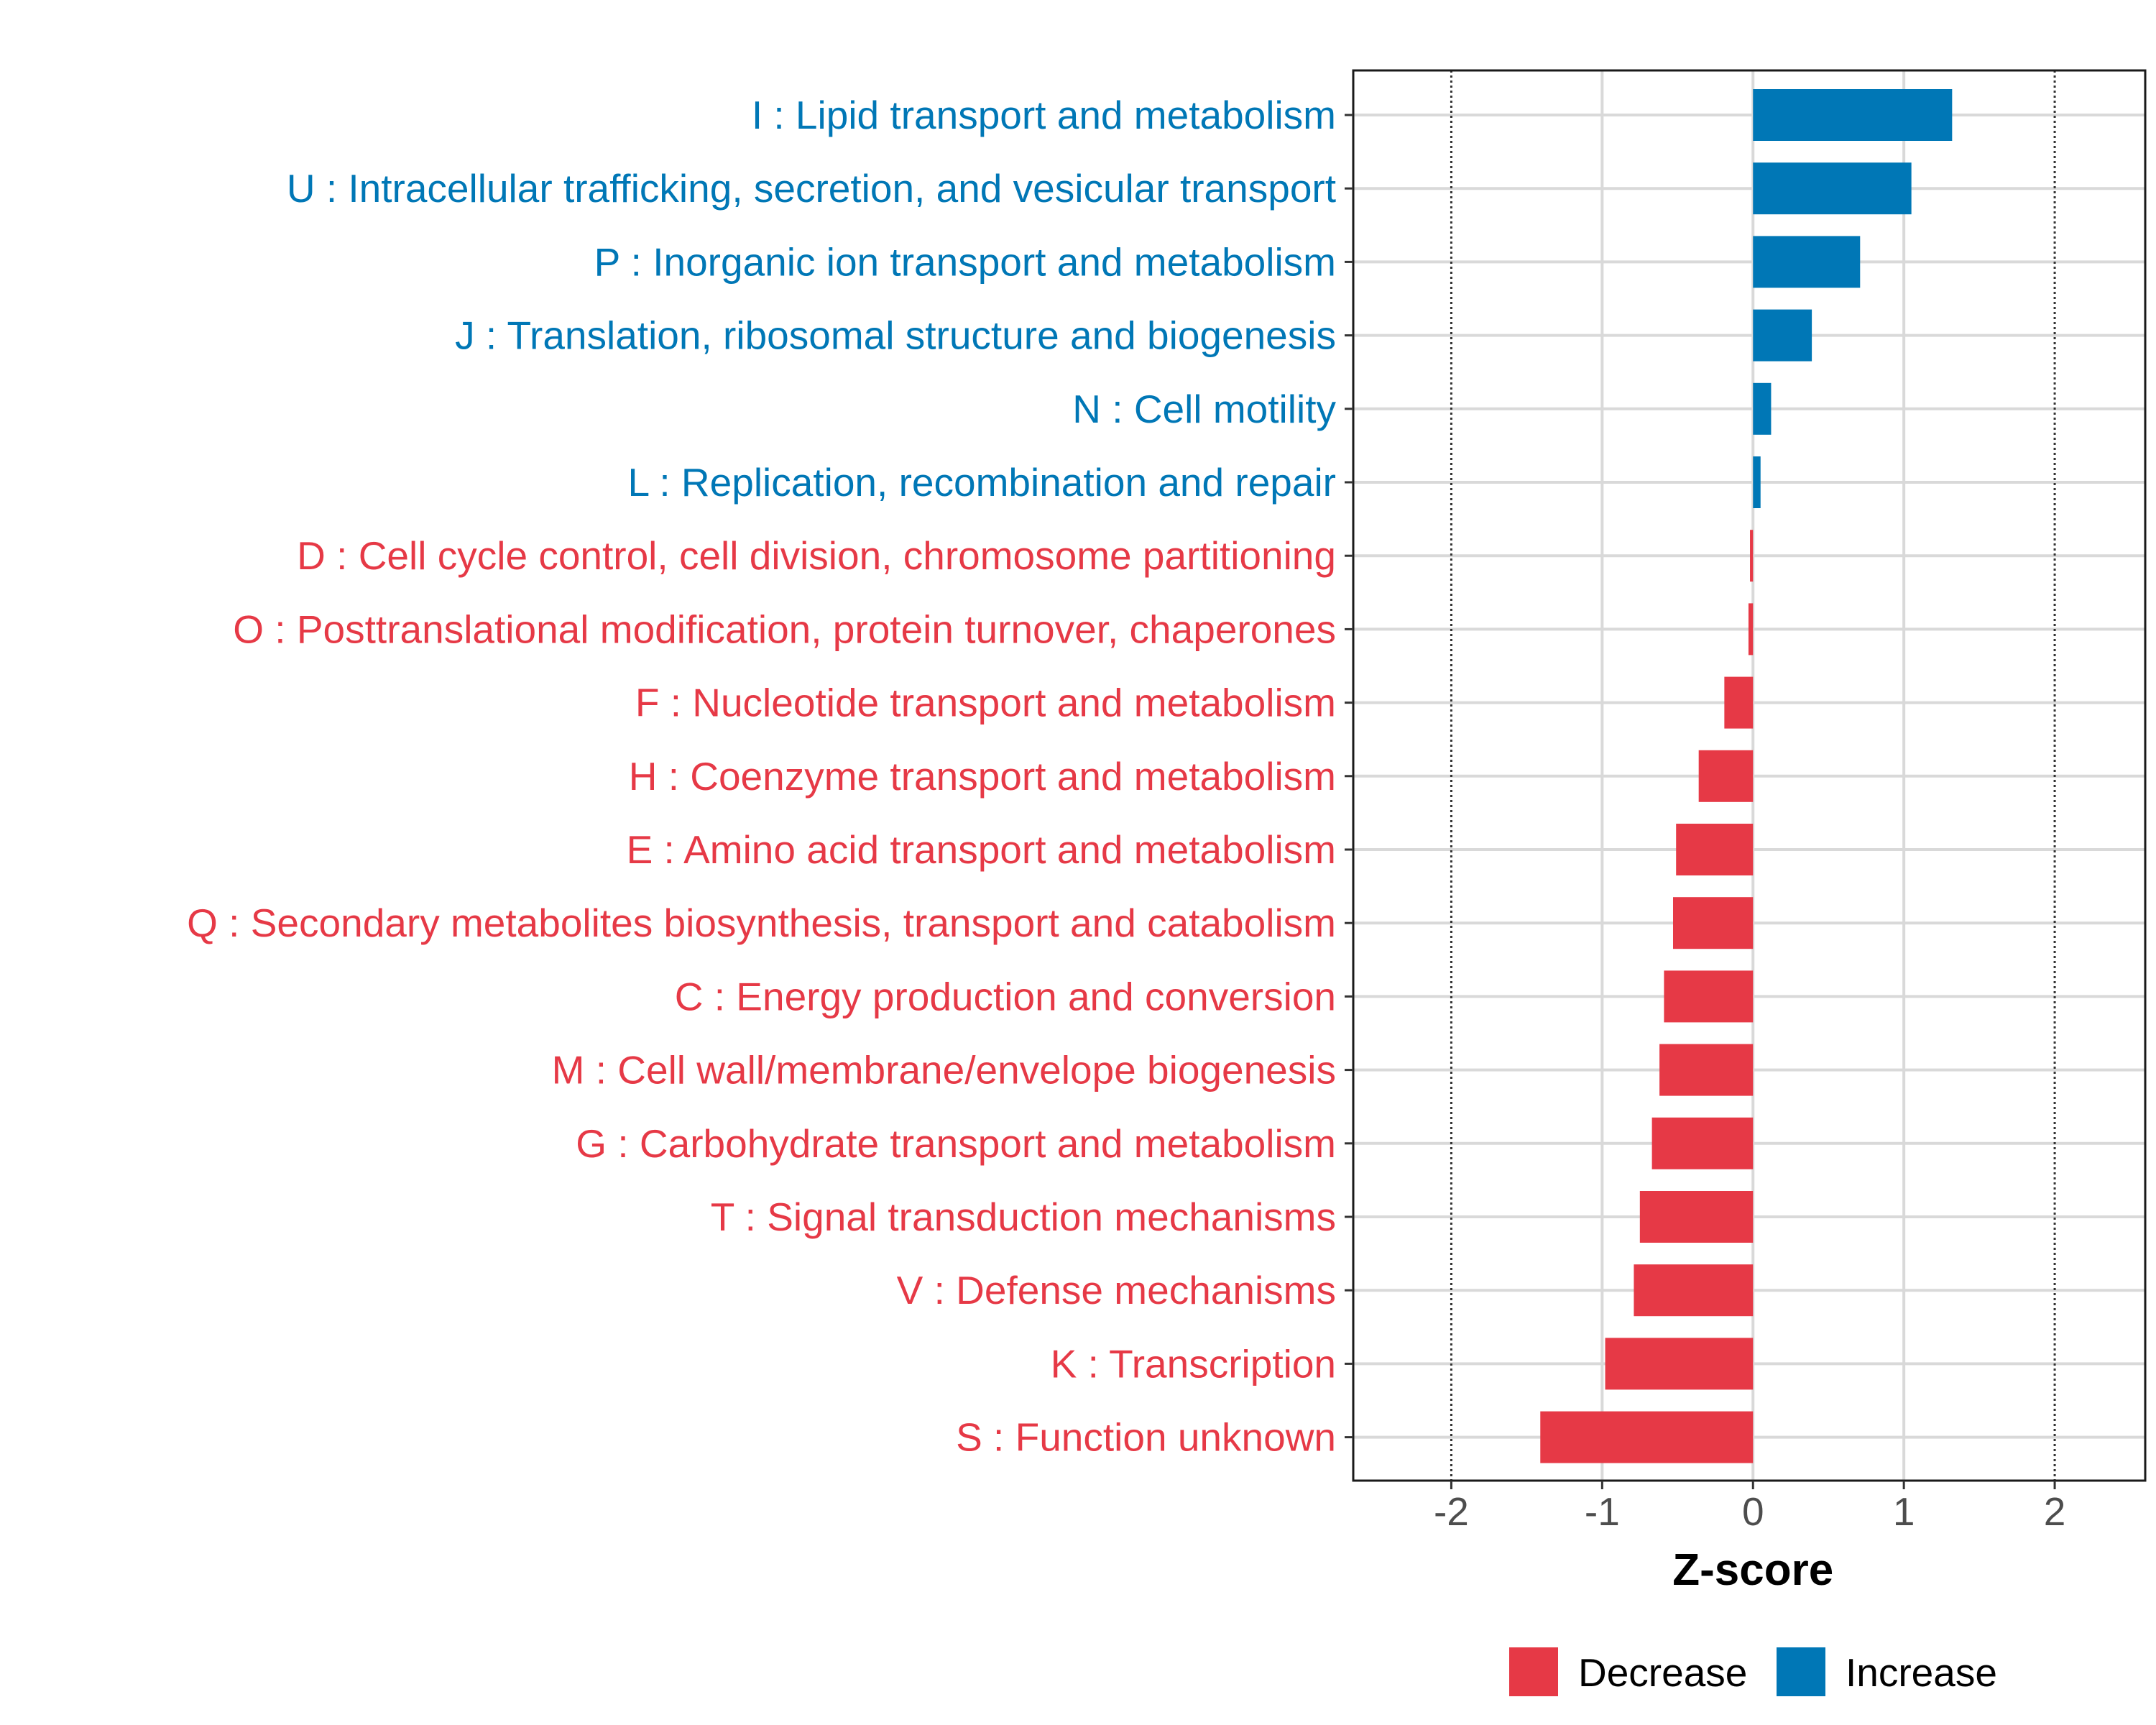 The image size is (2156, 1725). I want to click on bar-t, so click(1697, 1217).